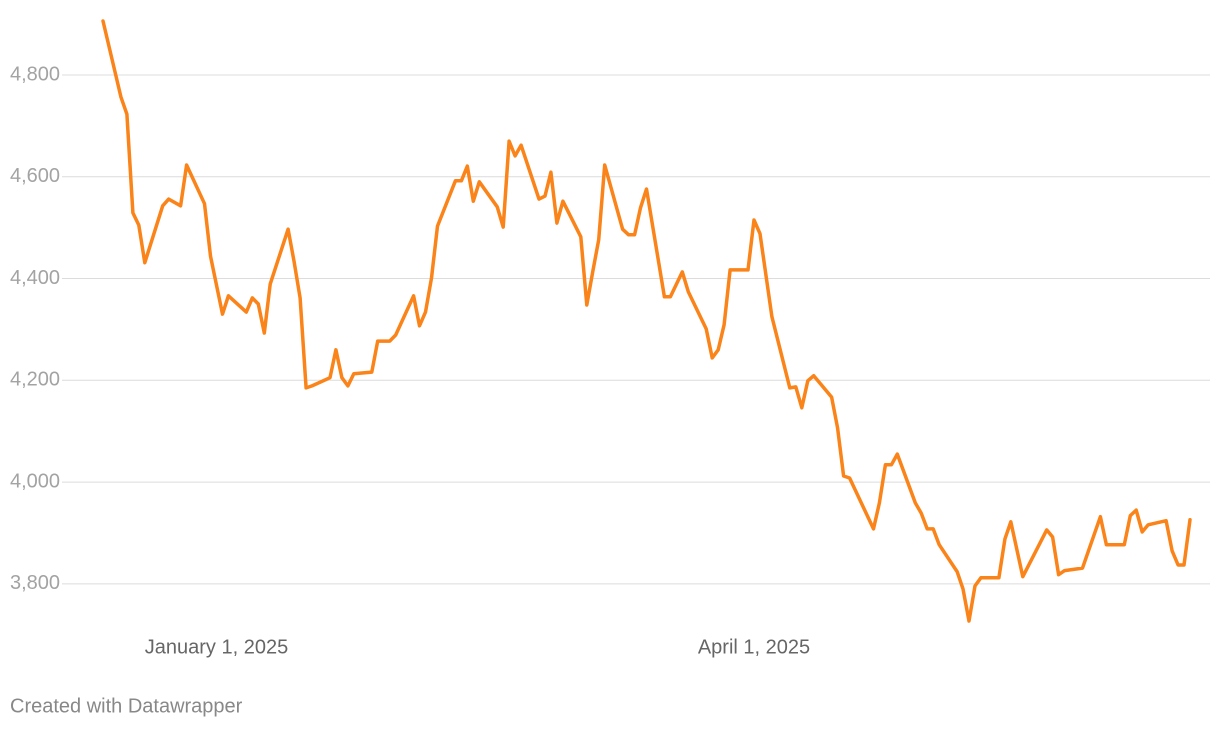 This screenshot has height=735, width=1220. What do you see at coordinates (35, 278) in the screenshot?
I see `y-tick-label: 4,400` at bounding box center [35, 278].